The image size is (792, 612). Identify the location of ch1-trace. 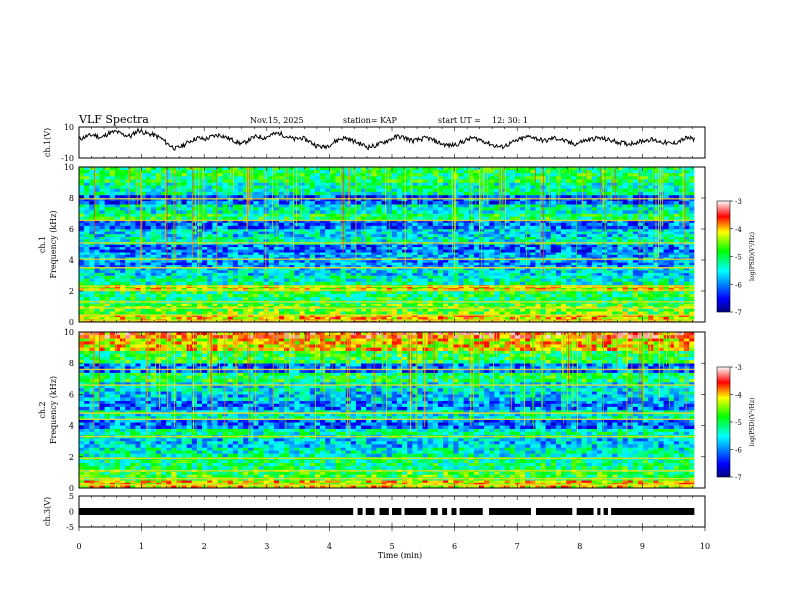
(386, 139).